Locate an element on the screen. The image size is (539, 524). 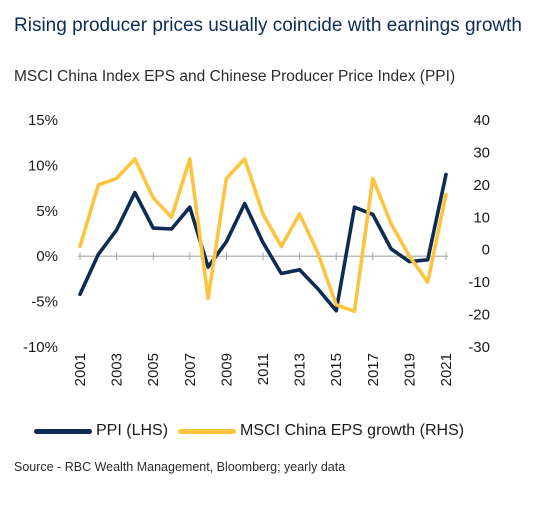
right-tick-label: -10 is located at coordinates (479, 282).